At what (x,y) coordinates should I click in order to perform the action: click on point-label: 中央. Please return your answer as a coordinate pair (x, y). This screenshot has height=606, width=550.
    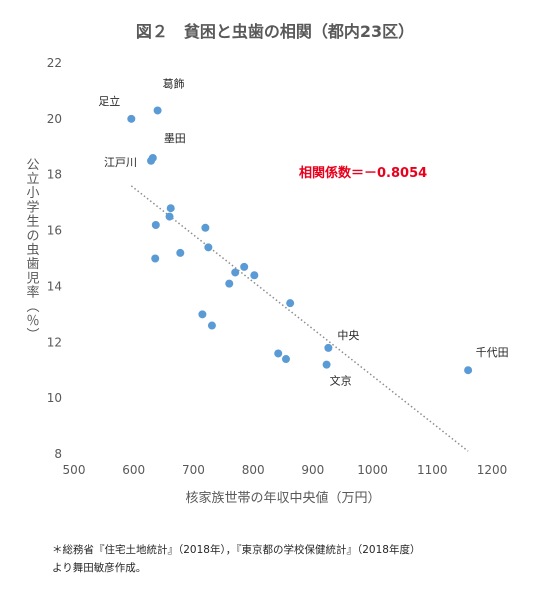
    Looking at the image, I should click on (348, 335).